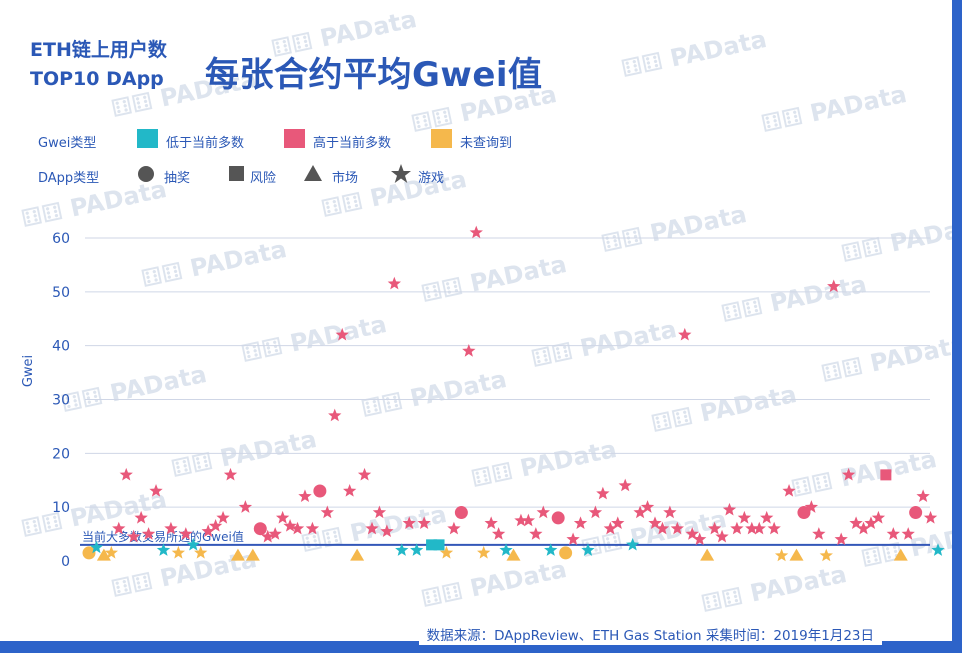 Image resolution: width=962 pixels, height=653 pixels. I want to click on y-tick-label: 10, so click(61, 508).